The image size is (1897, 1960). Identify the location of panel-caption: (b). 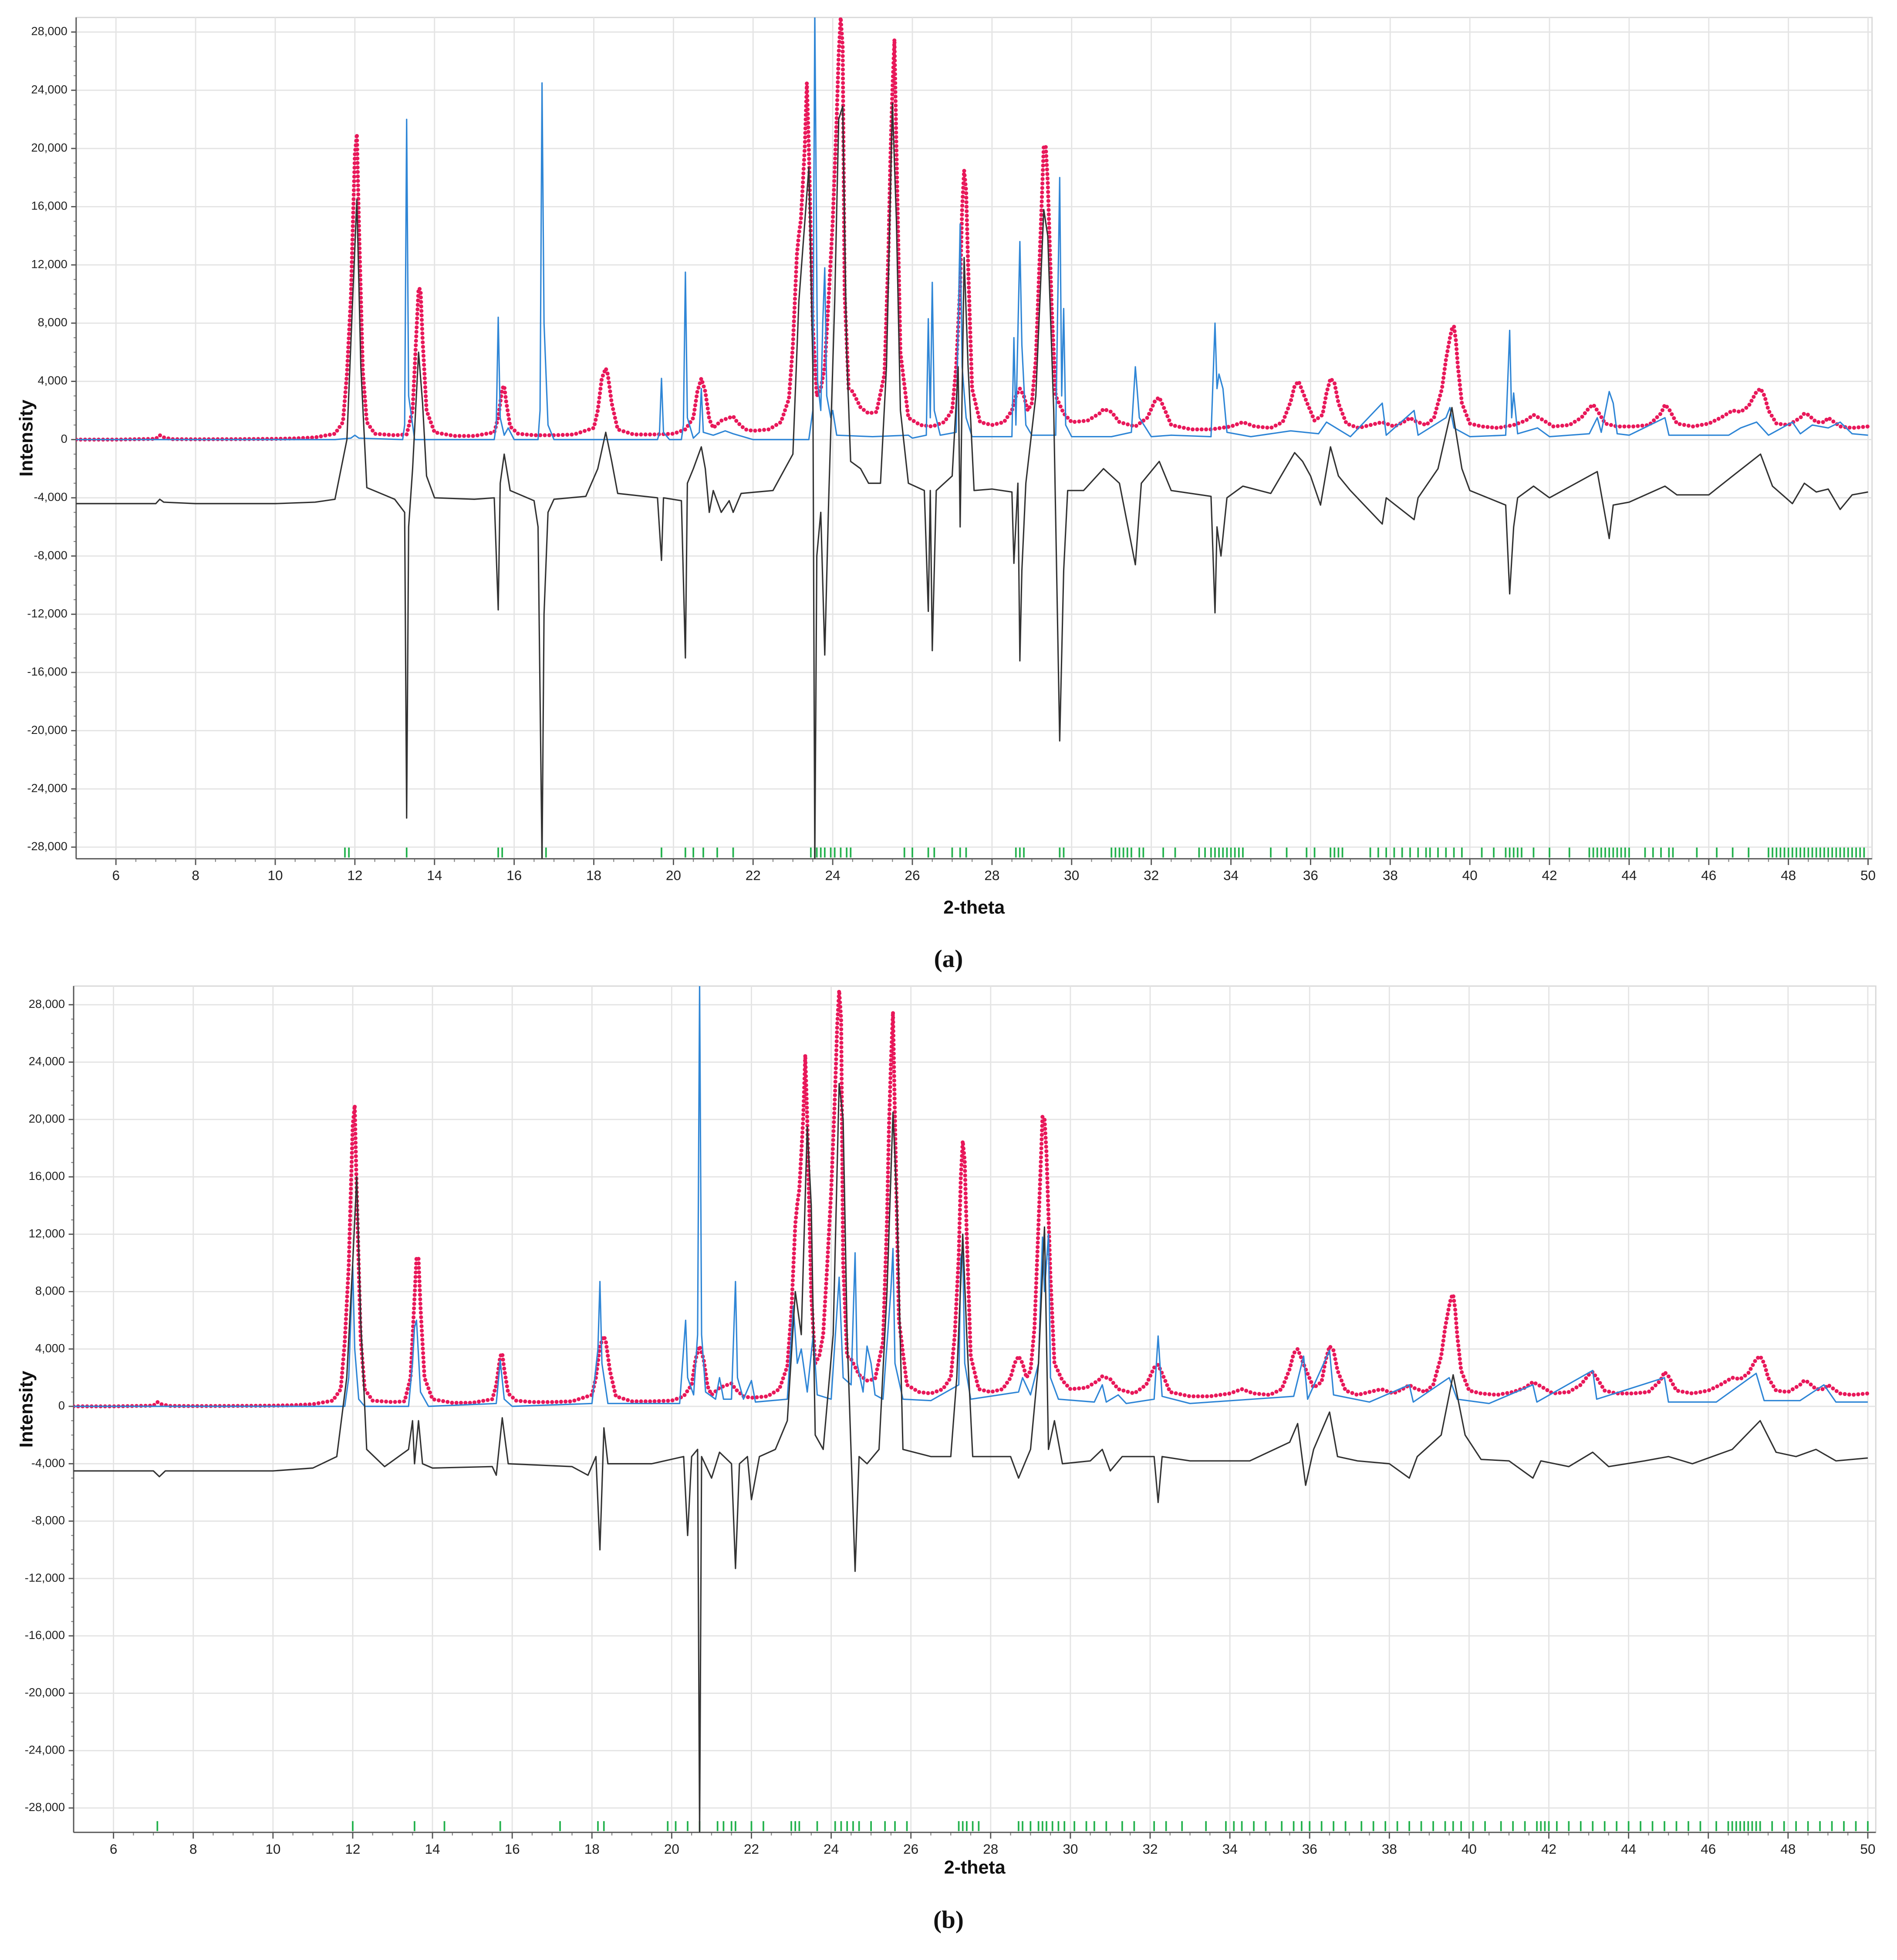
(948, 1919).